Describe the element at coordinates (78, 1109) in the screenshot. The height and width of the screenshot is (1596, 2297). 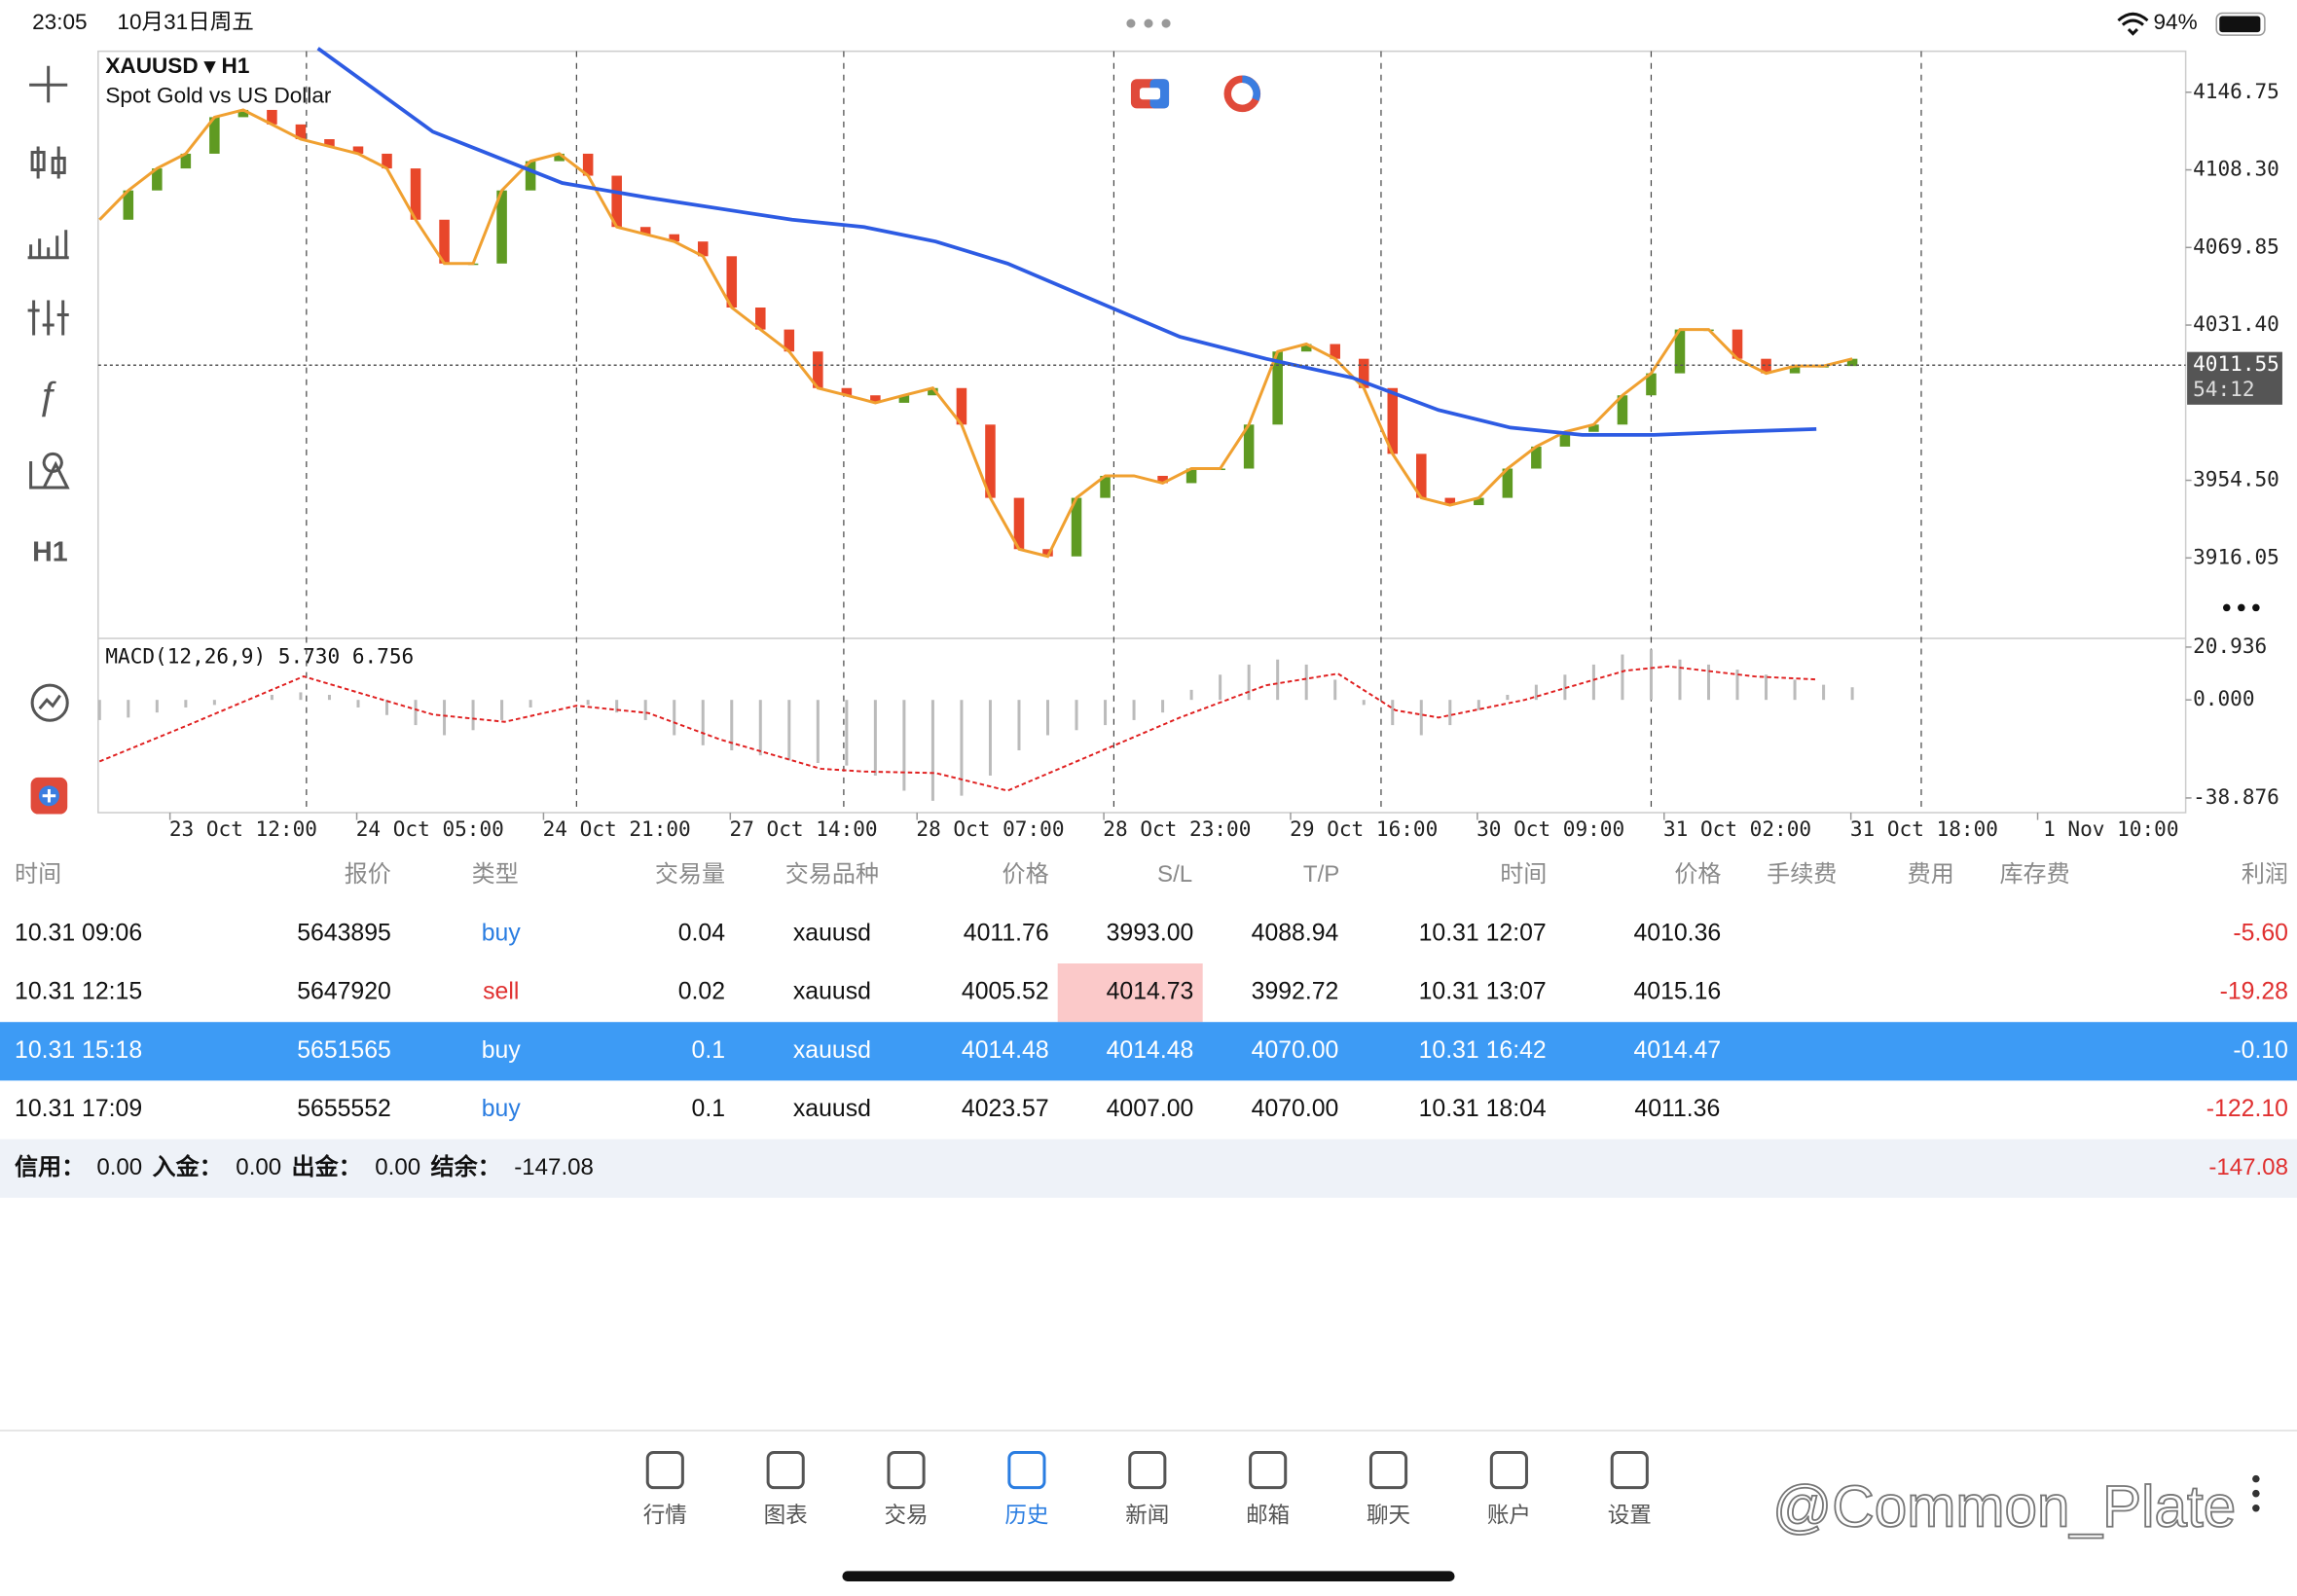
I see `cell-open-time: 10.31 17:09` at that location.